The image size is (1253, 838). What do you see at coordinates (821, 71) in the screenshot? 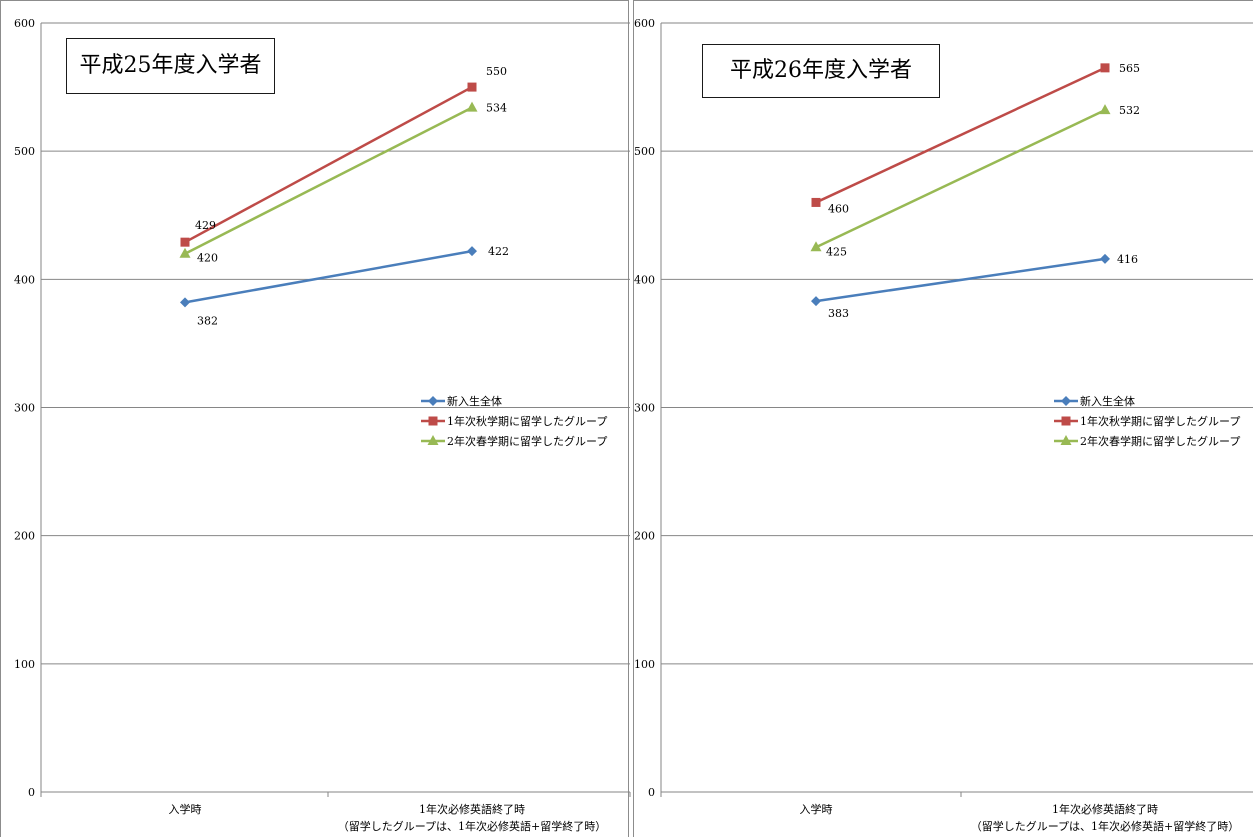
I see `chart-title: 平成26年度入学者` at bounding box center [821, 71].